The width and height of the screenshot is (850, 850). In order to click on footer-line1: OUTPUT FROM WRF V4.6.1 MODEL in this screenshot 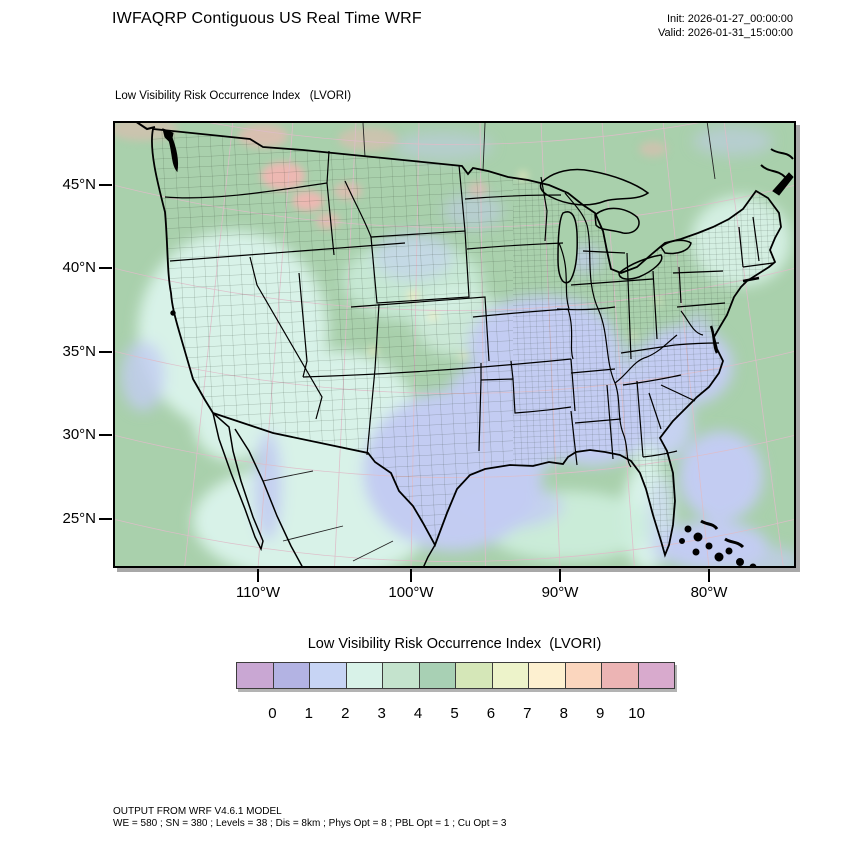, I will do `click(197, 811)`.